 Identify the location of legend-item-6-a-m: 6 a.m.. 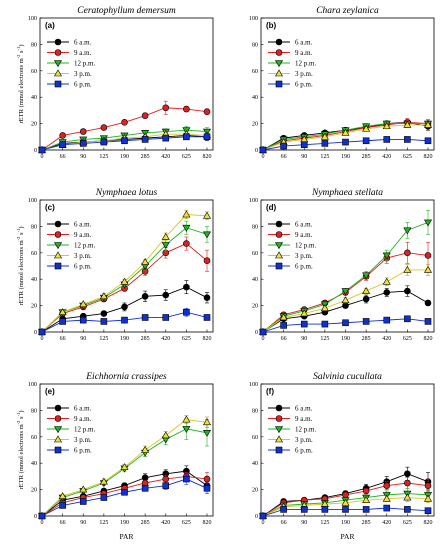
(69, 225).